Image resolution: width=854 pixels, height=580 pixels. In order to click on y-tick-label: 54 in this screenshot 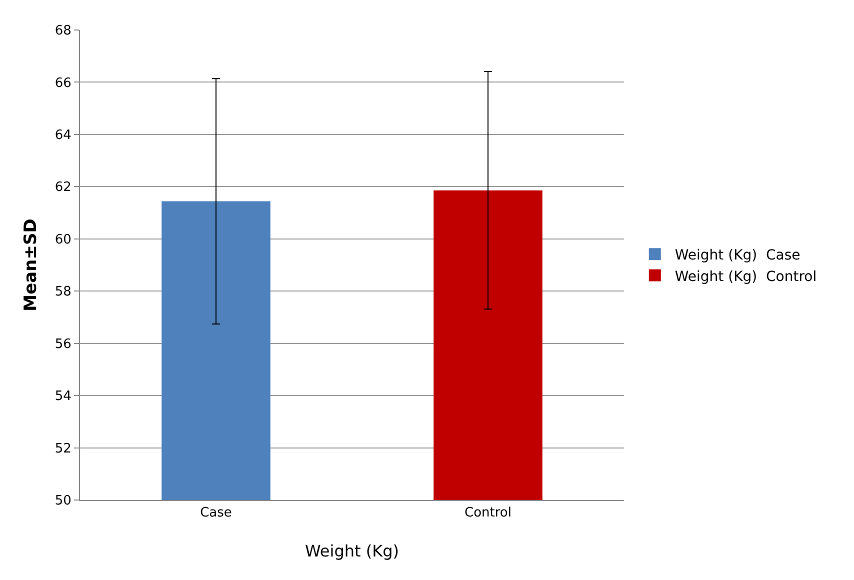, I will do `click(63, 396)`.